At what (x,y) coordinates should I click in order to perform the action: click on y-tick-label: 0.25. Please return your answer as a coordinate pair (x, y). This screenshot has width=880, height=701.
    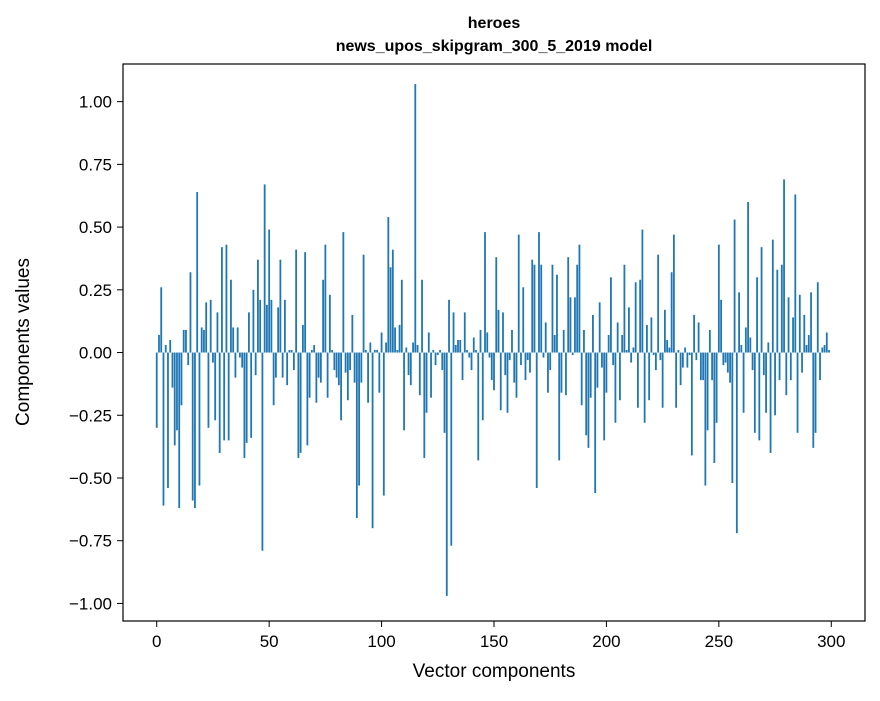
    Looking at the image, I should click on (95, 290).